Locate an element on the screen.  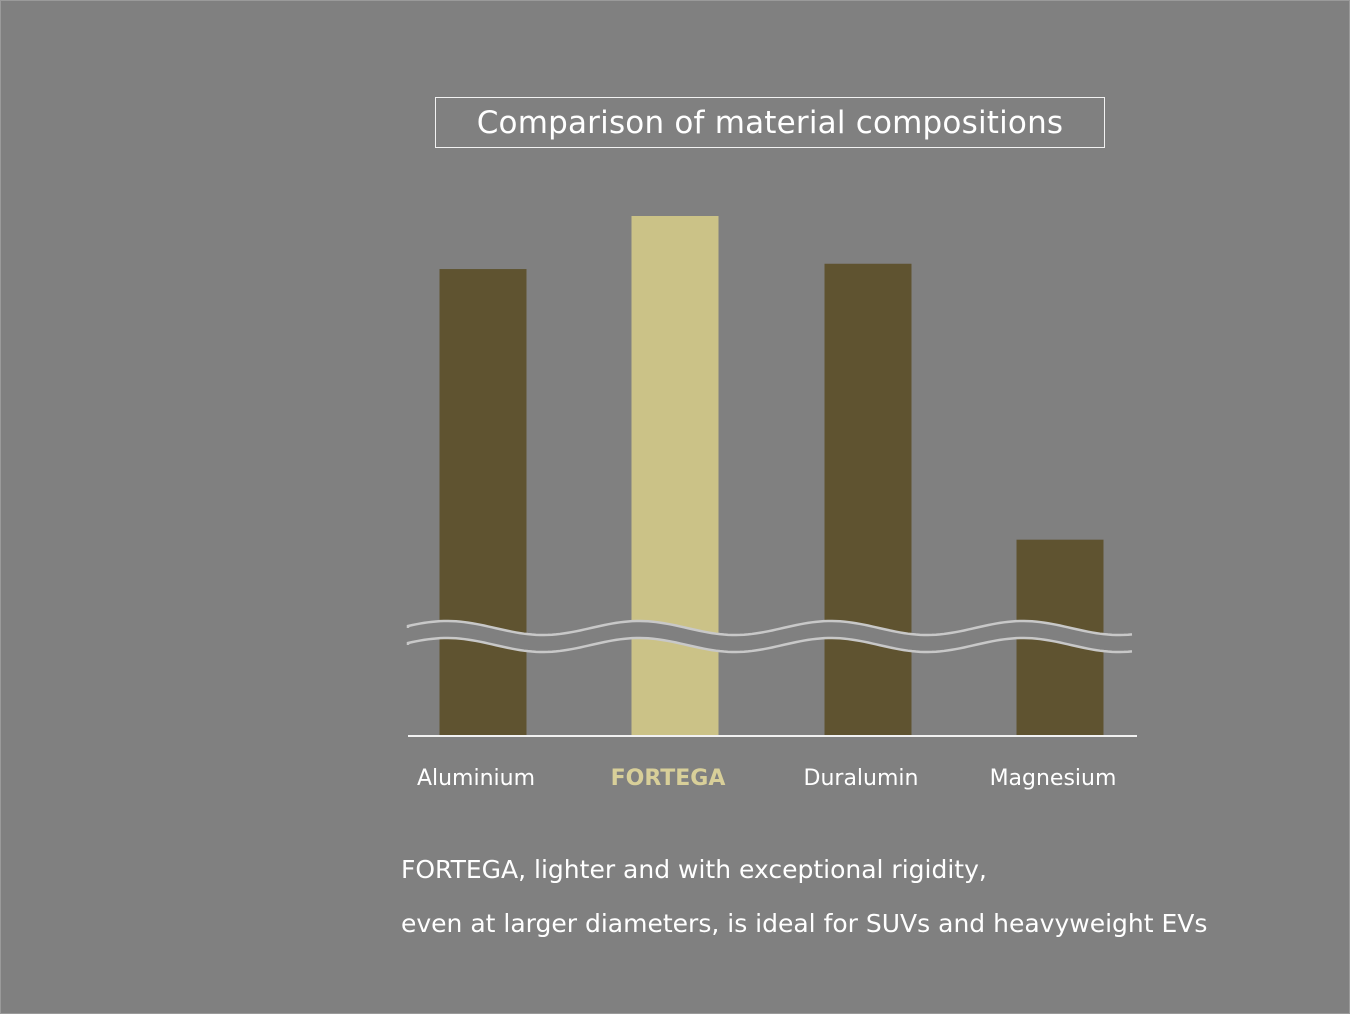
axis-break-wave is located at coordinates (766, 636).